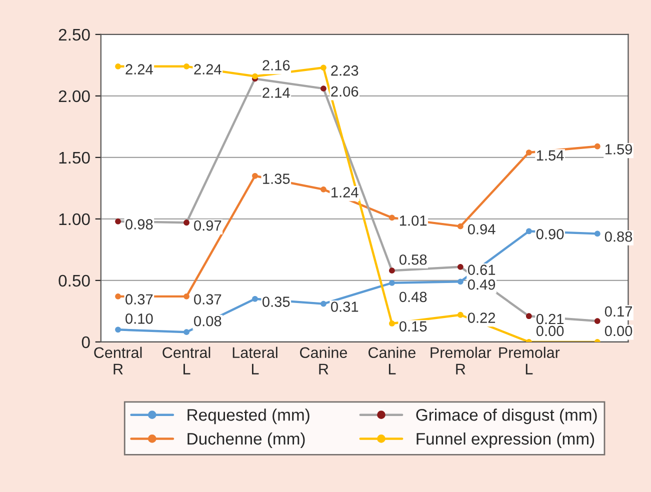 This screenshot has height=492, width=651. Describe the element at coordinates (74, 219) in the screenshot. I see `y-tick-label: 1.00` at that location.